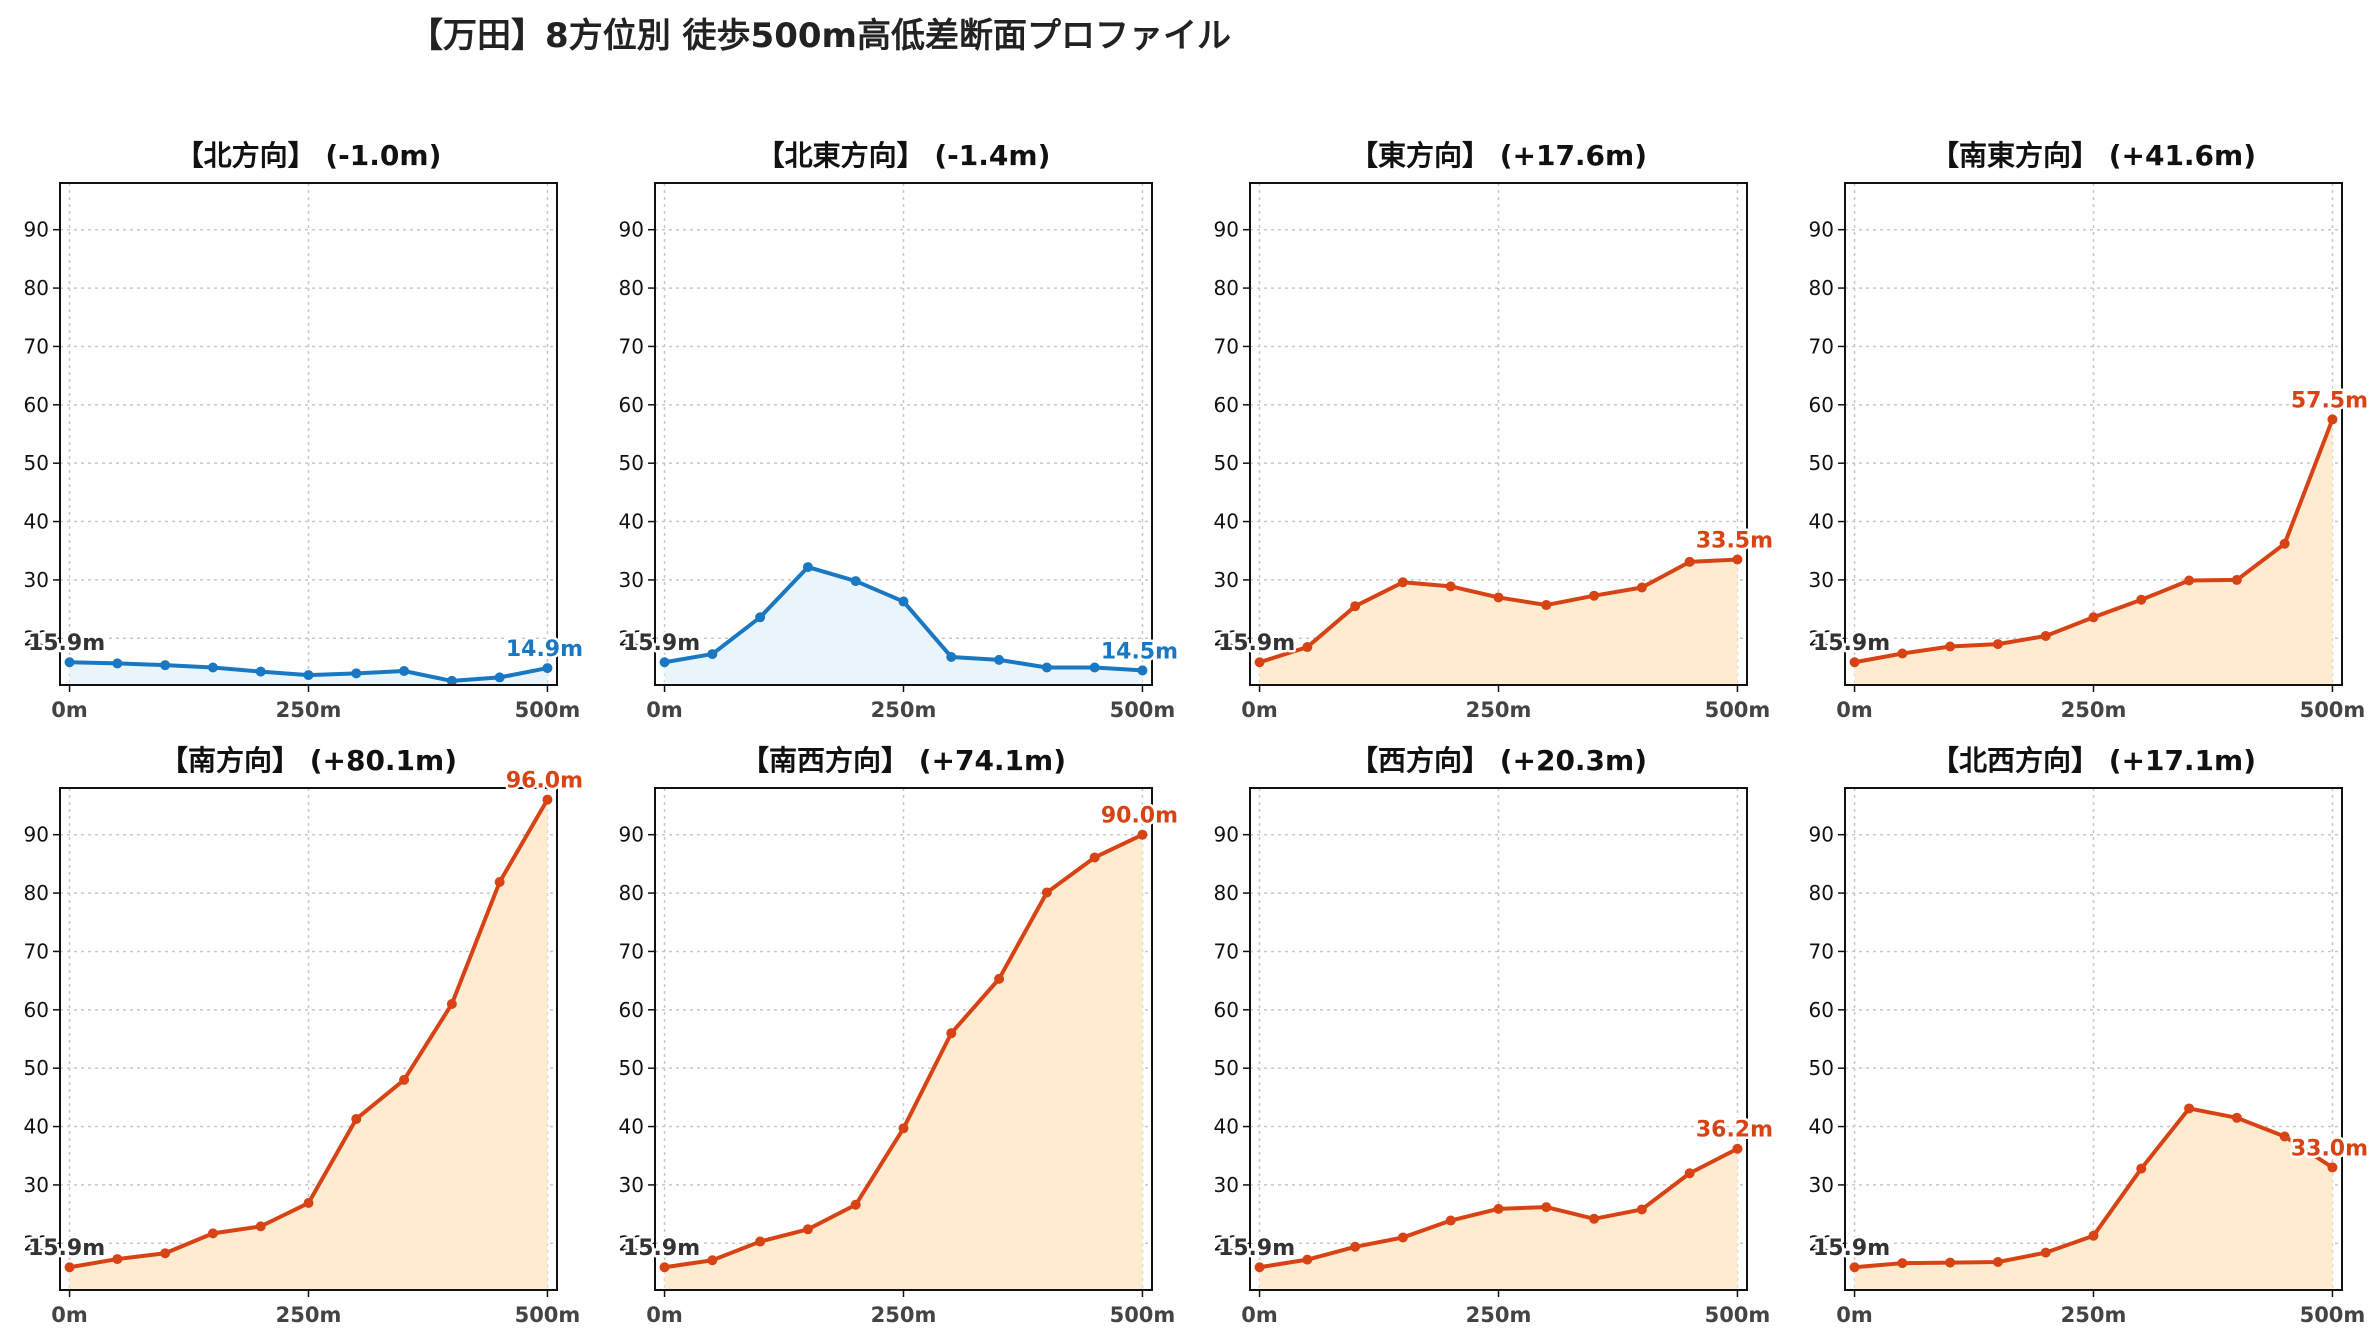 The image size is (2380, 1340). I want to click on plot-frame, so click(308, 434).